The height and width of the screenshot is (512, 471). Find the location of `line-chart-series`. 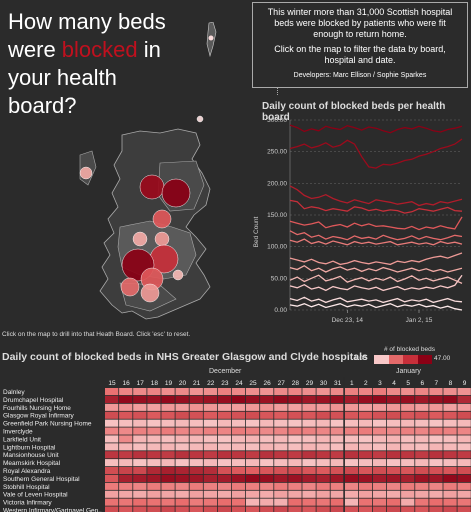

line-chart-series is located at coordinates (376, 217).